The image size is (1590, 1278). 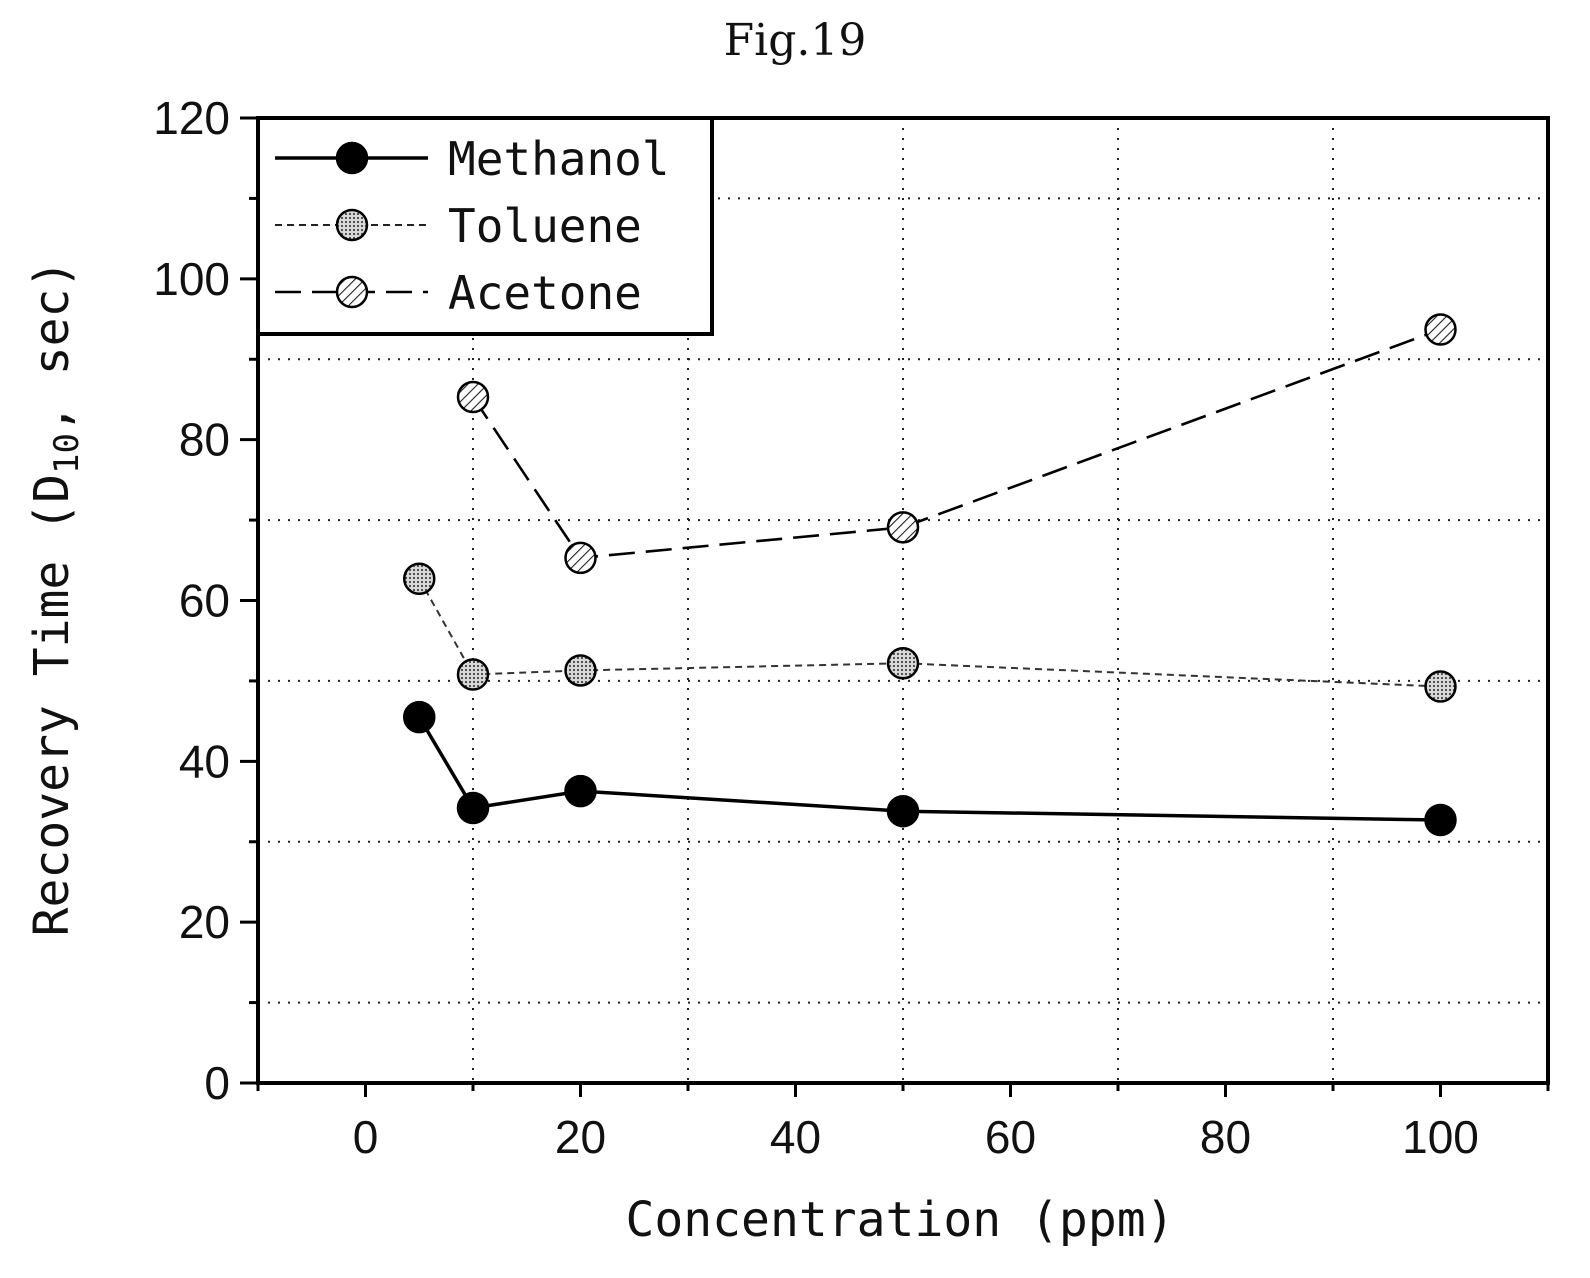 I want to click on x-tick-label: 60, so click(x=1010, y=1137).